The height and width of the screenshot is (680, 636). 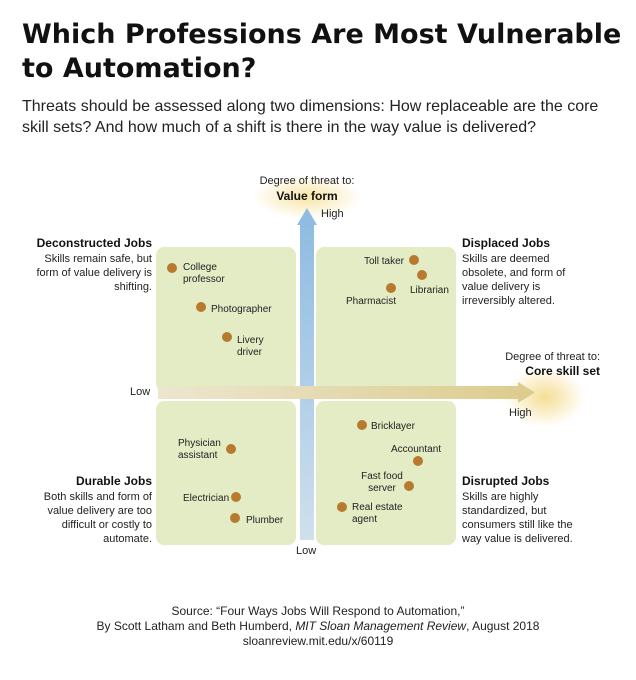 What do you see at coordinates (204, 273) in the screenshot?
I see `college-professor-label: College professor` at bounding box center [204, 273].